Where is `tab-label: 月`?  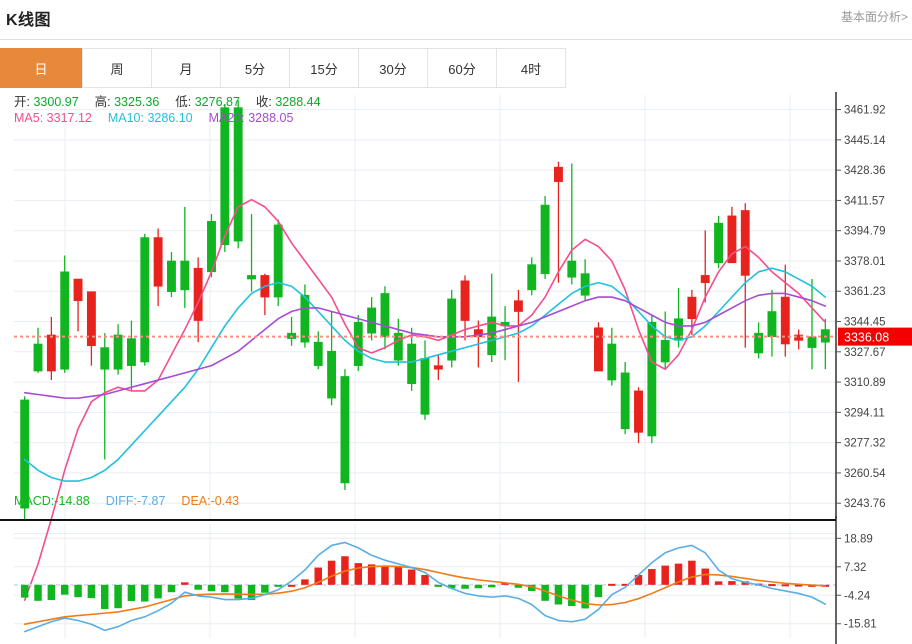
tab-label: 月 is located at coordinates (186, 69).